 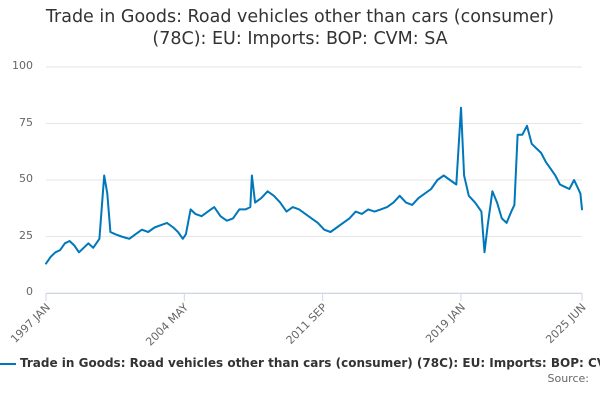 What do you see at coordinates (26, 235) in the screenshot?
I see `y-tick-label: 25` at bounding box center [26, 235].